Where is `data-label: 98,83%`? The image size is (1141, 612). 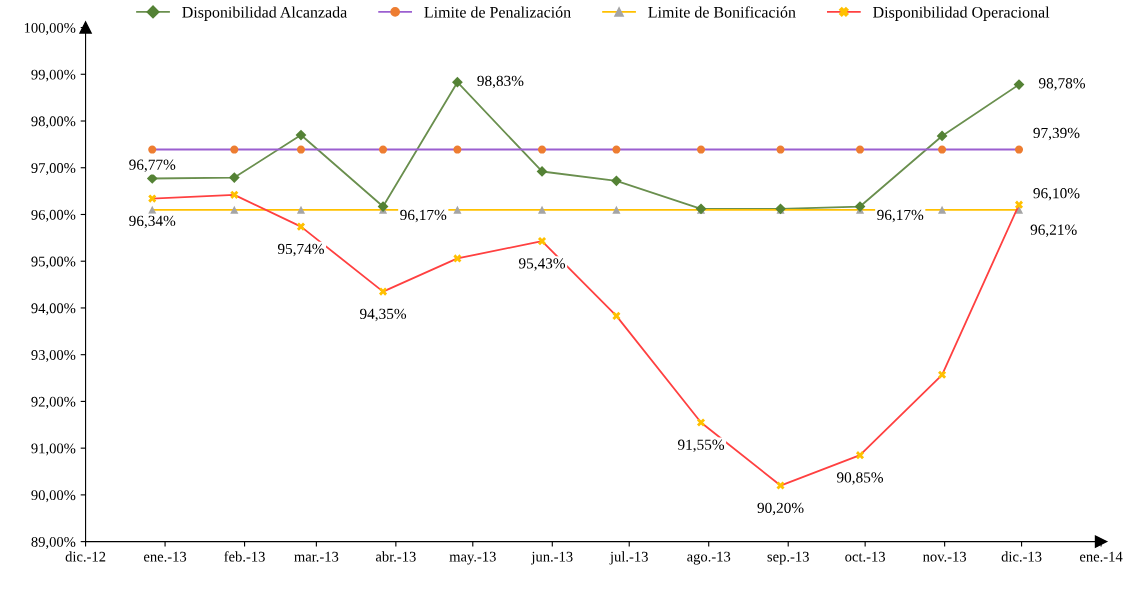 data-label: 98,83% is located at coordinates (500, 82).